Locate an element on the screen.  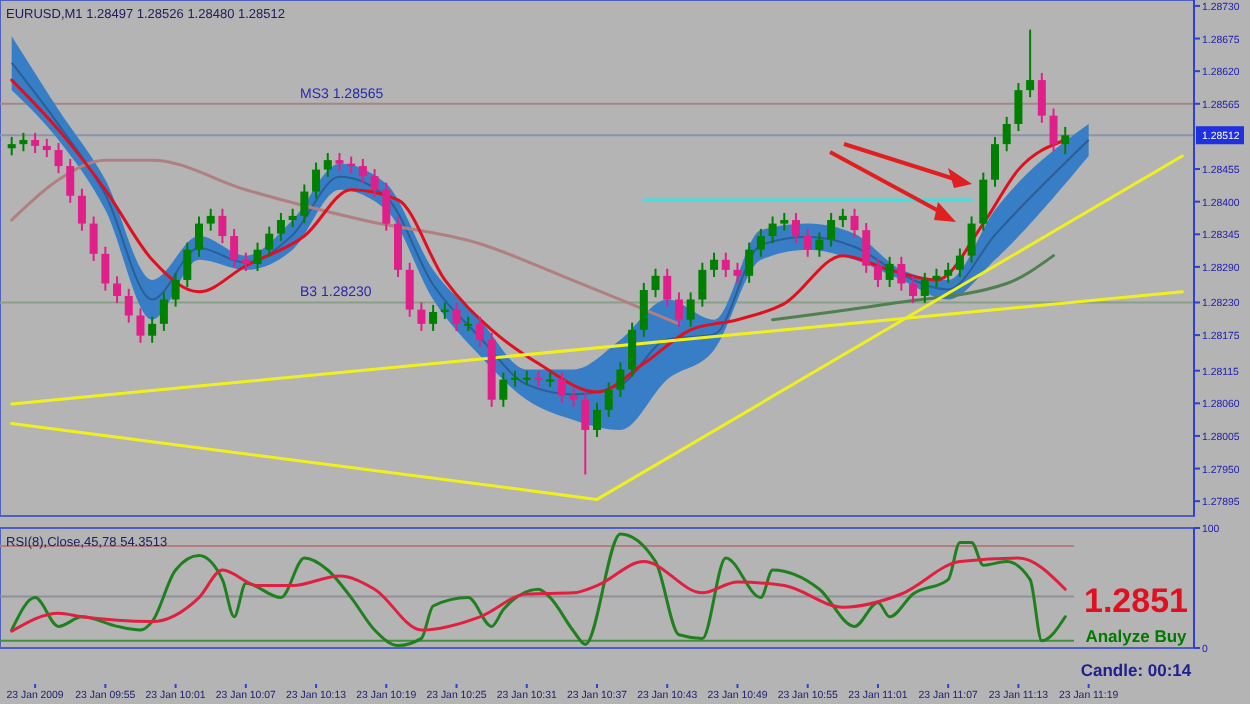
annotation: 1.2851 is located at coordinates (1136, 601).